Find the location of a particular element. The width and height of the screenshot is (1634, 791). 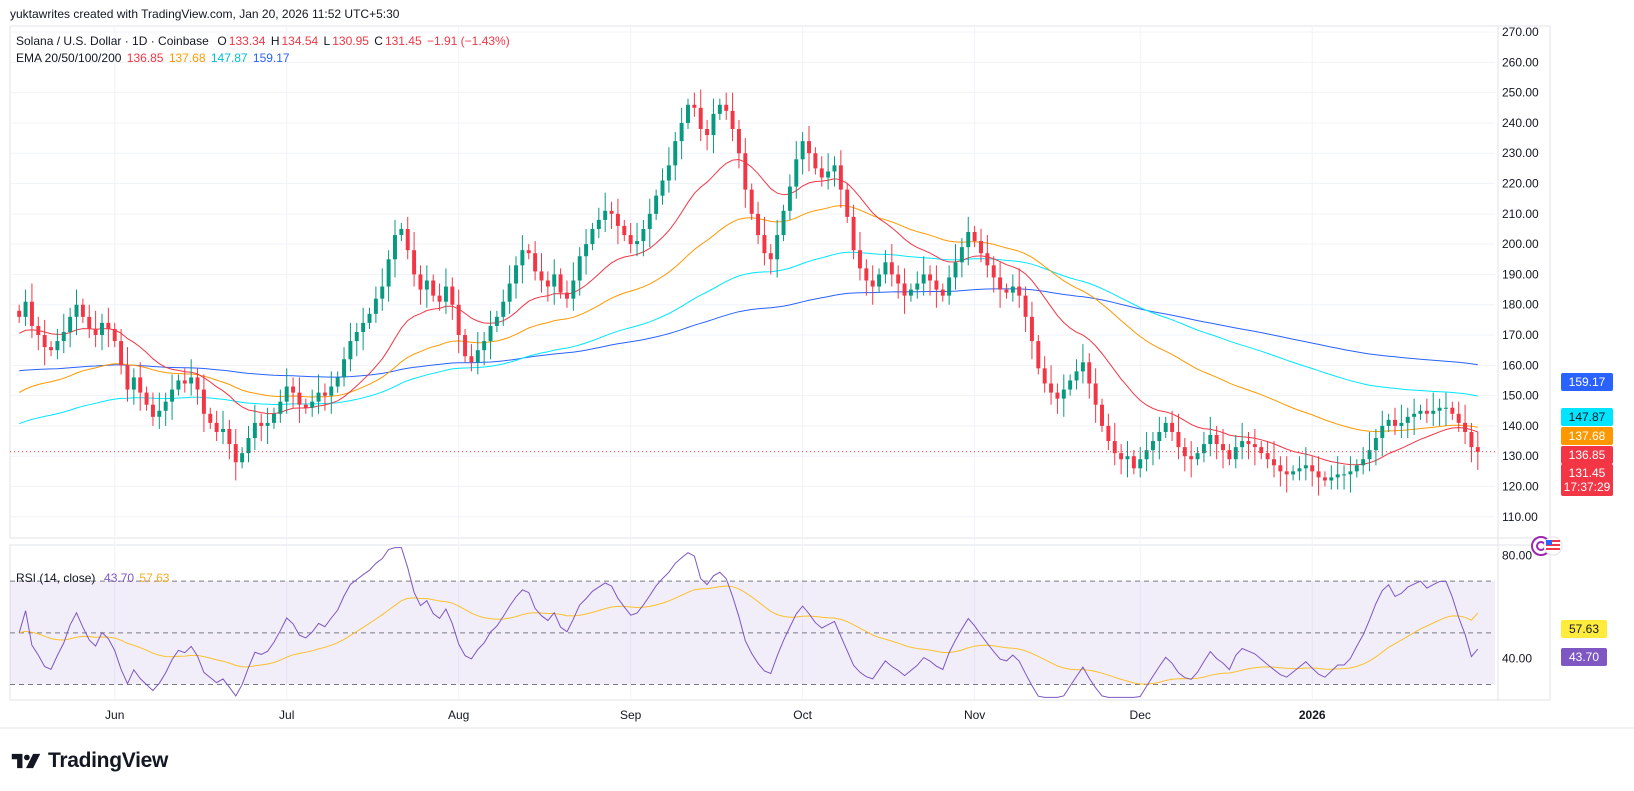

tradingview-brand: TradingView is located at coordinates (89, 761).